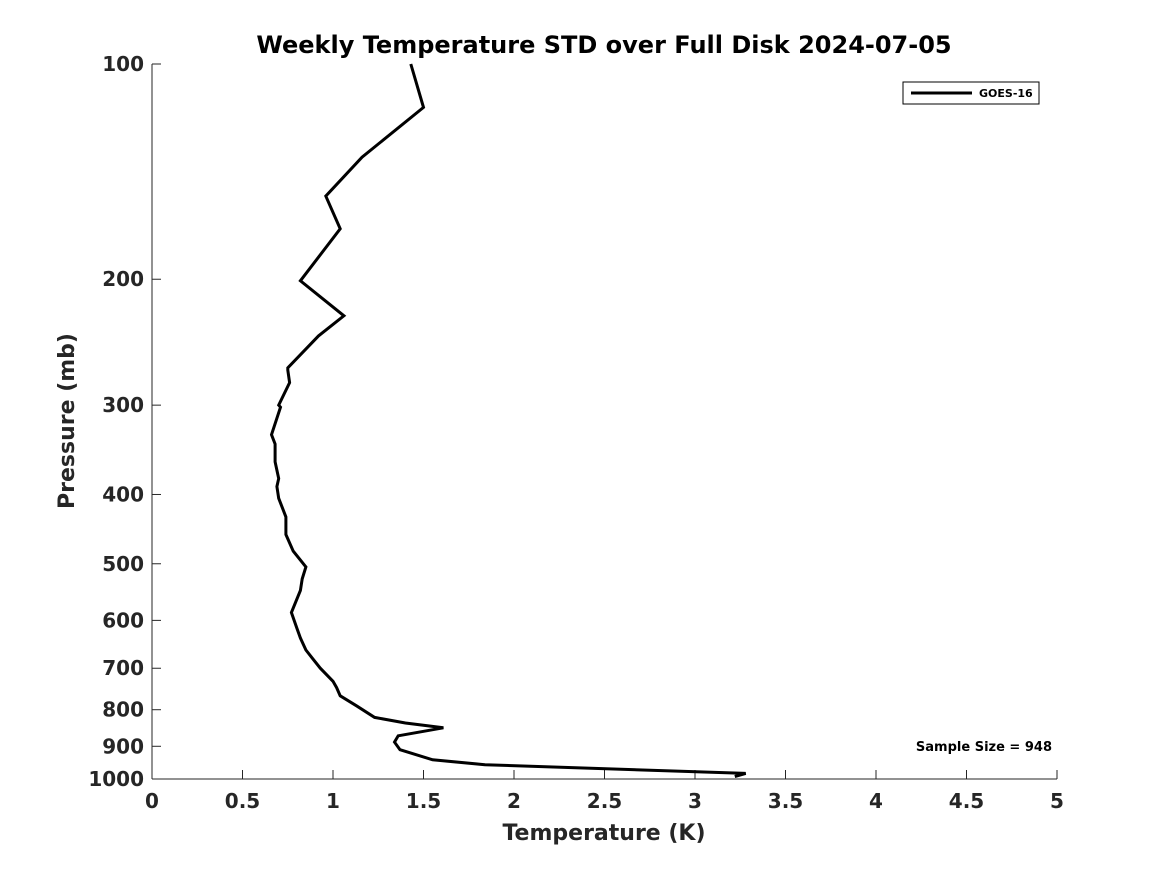  Describe the element at coordinates (1057, 801) in the screenshot. I see `x-tick-label: 5` at that location.